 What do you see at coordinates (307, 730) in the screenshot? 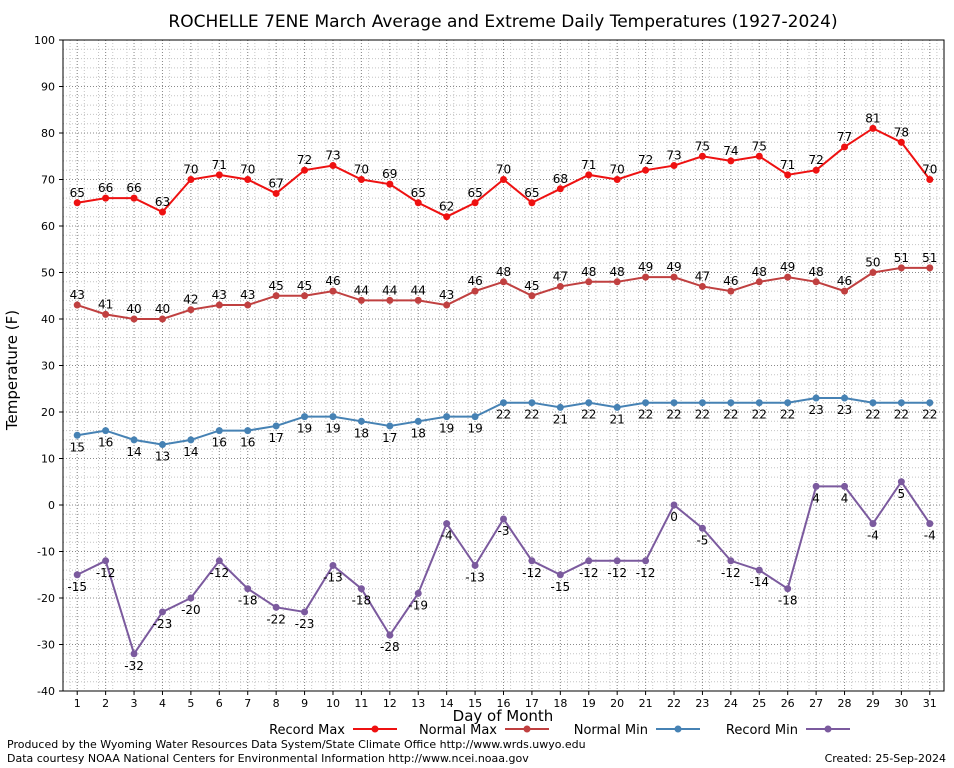
I see `legend-label: Record Max` at bounding box center [307, 730].